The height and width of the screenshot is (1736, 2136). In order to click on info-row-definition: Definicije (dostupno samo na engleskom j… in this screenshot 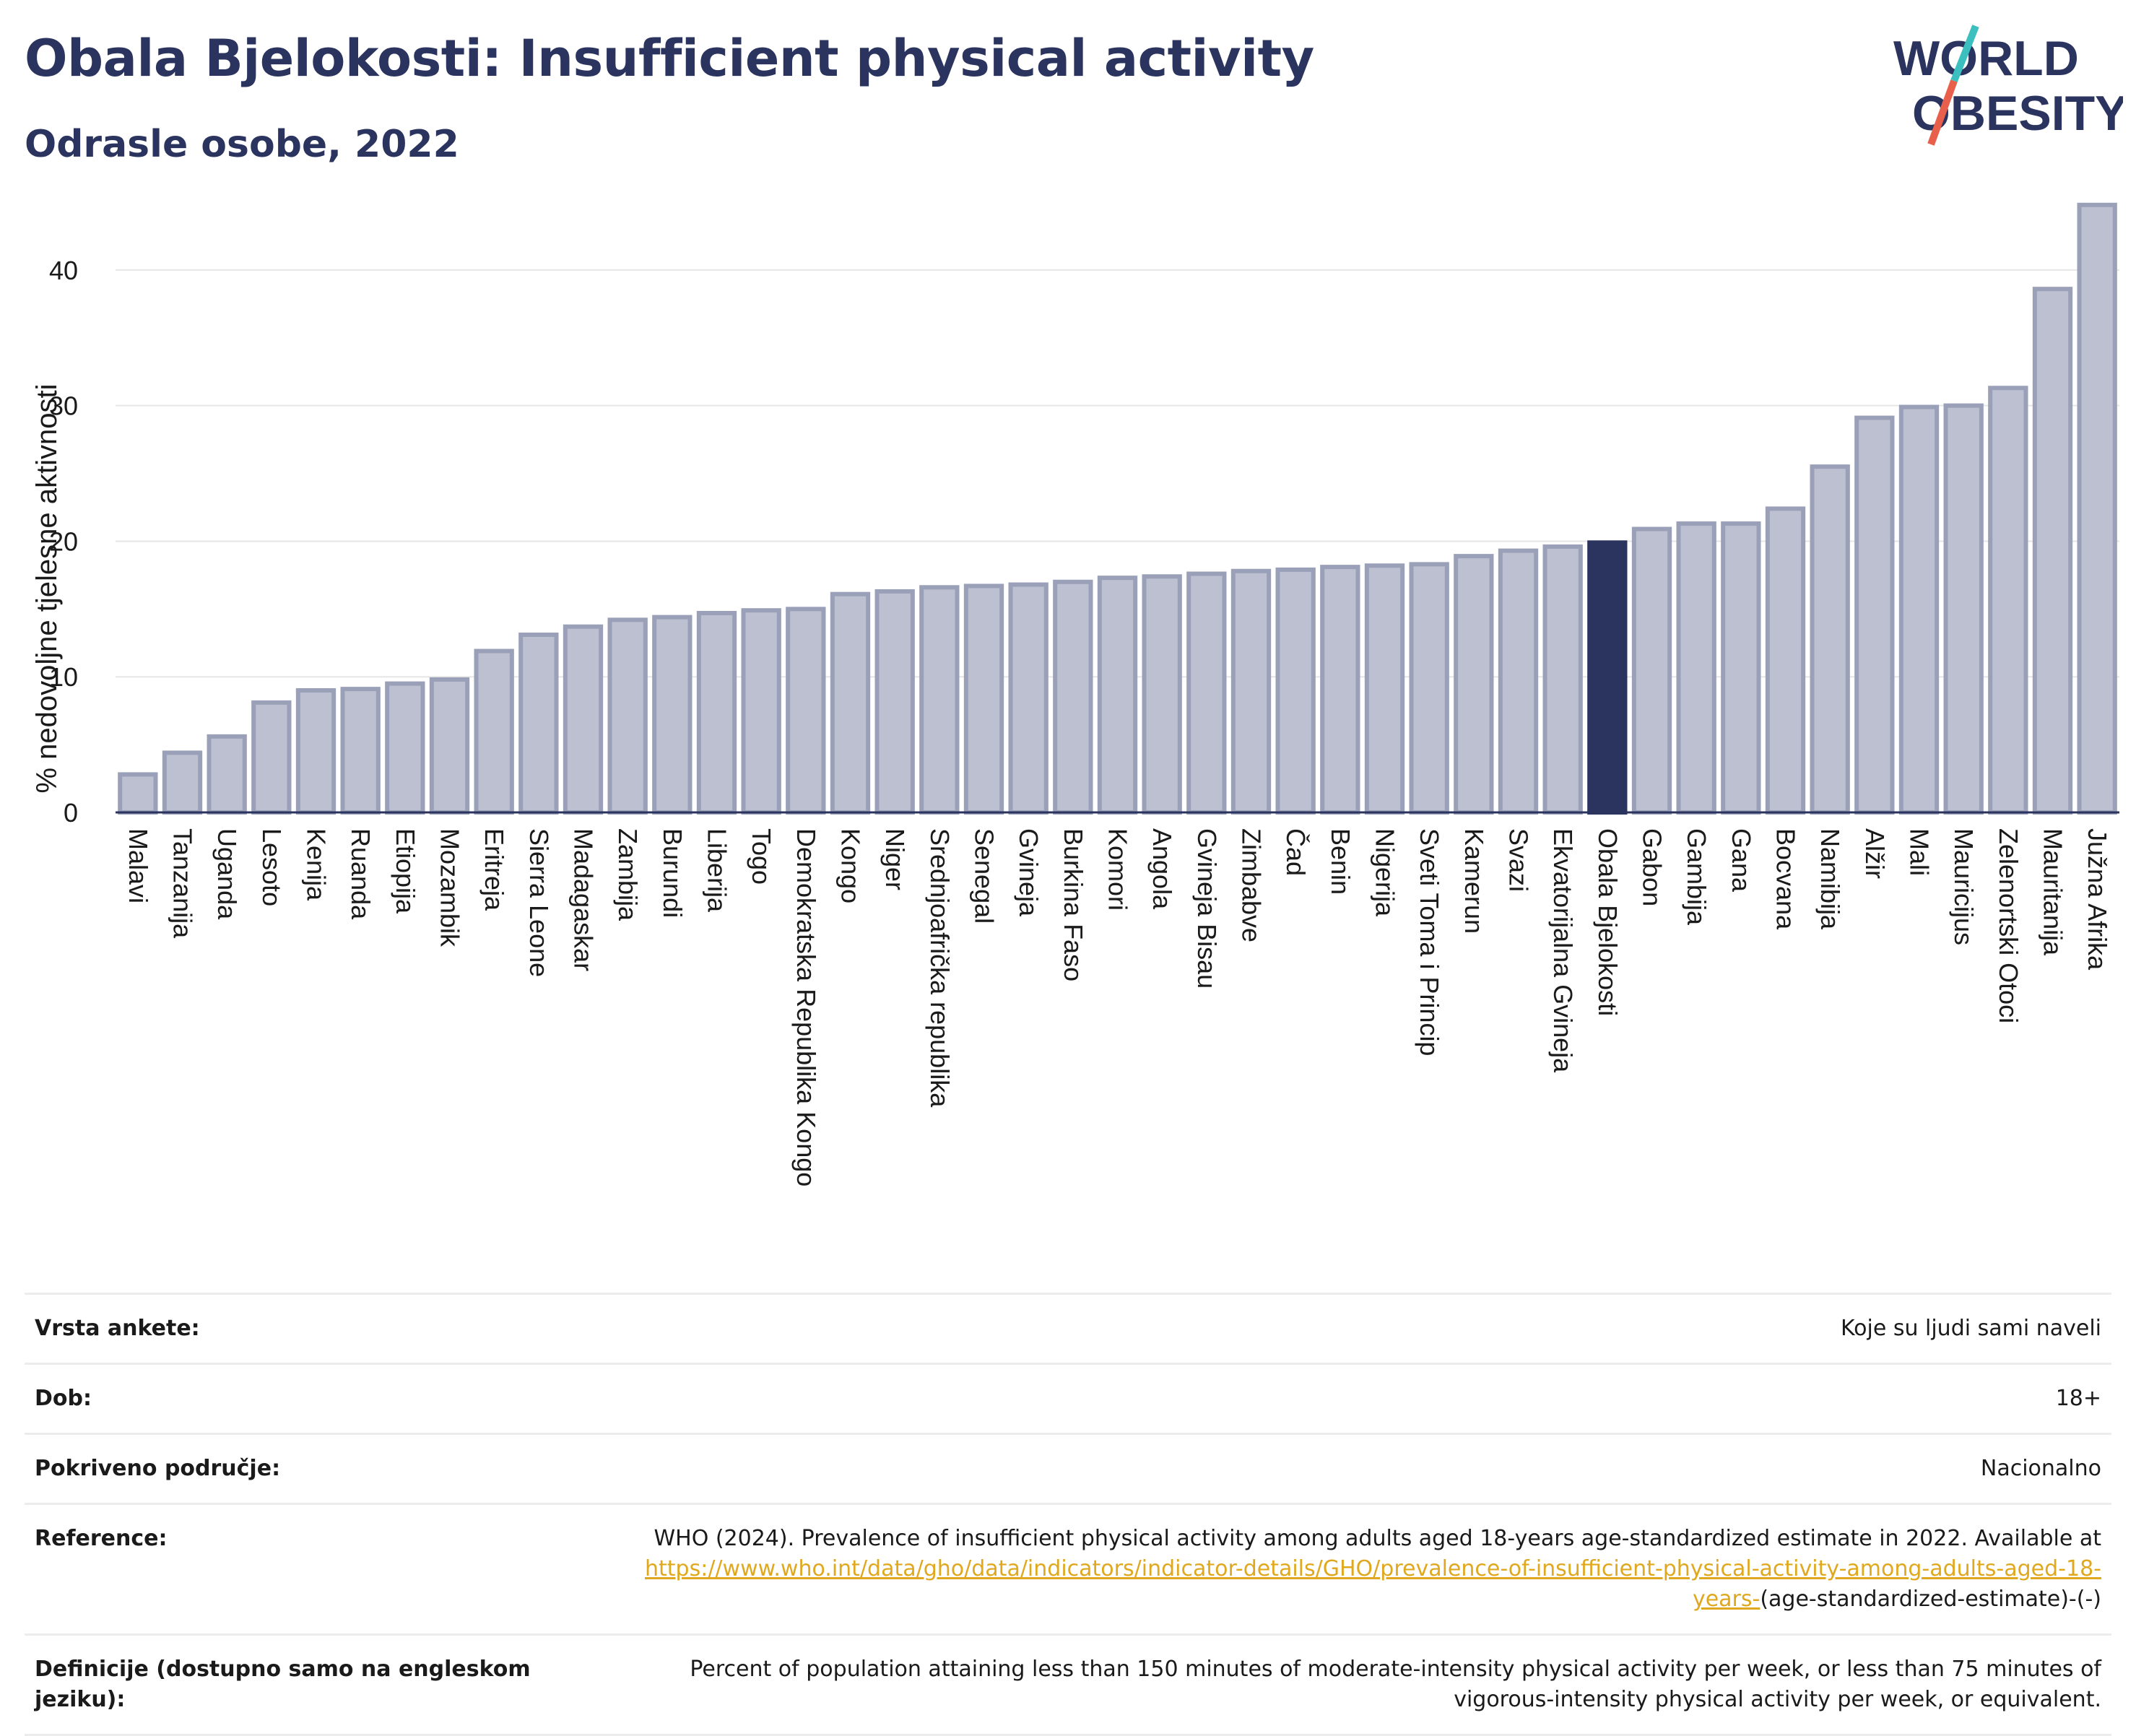, I will do `click(1068, 1684)`.